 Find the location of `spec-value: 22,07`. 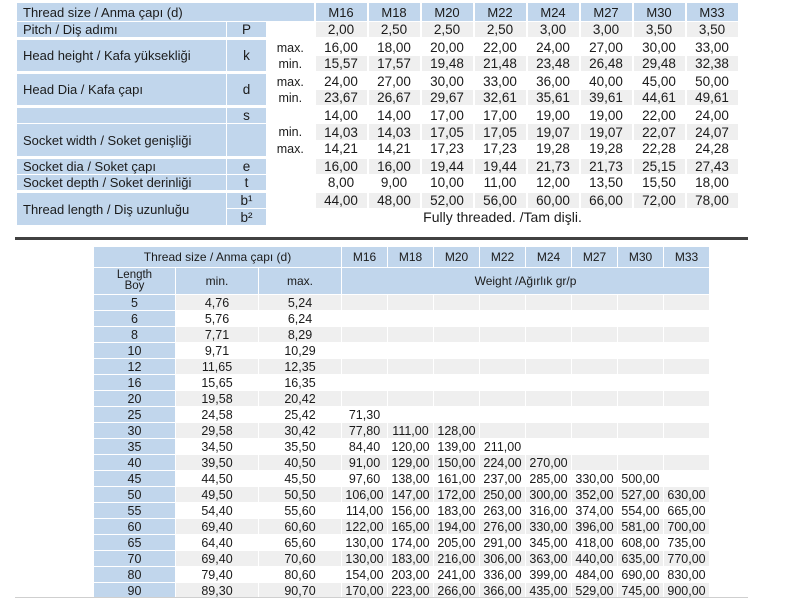

spec-value: 22,07 is located at coordinates (659, 132).